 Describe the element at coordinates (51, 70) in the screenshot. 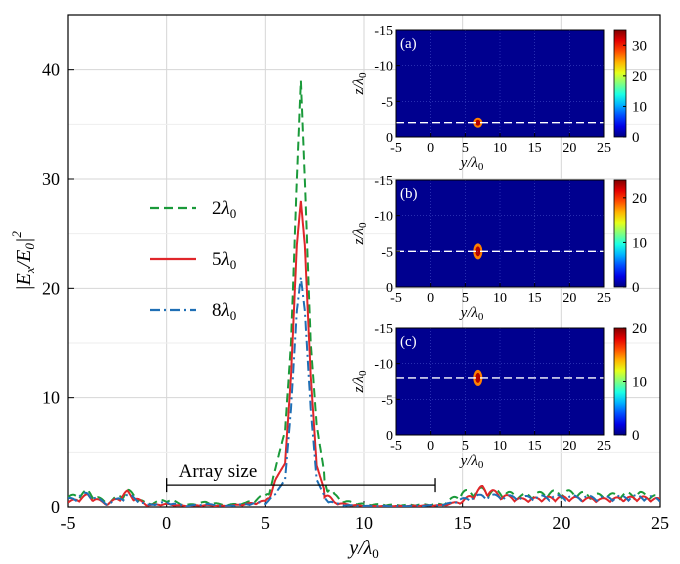

I see `y-tick-label: 40` at that location.